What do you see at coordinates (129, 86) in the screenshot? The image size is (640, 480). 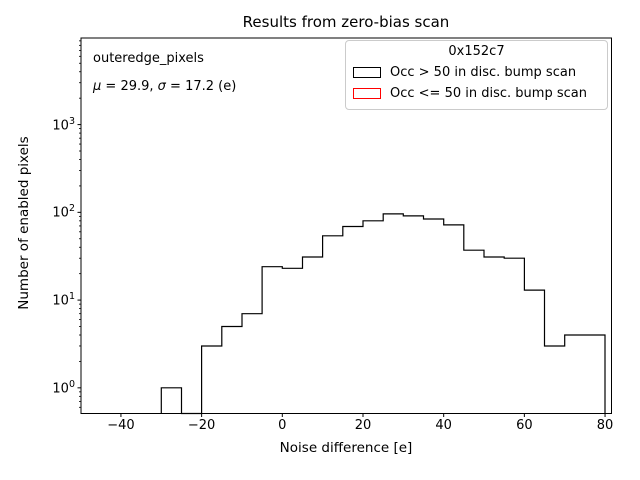 I see `stats-text: = 29.9,` at bounding box center [129, 86].